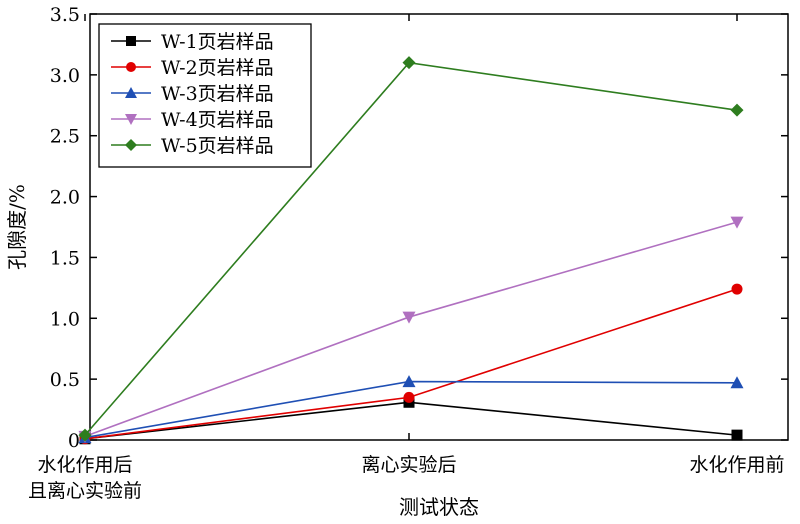 This screenshot has width=800, height=524. Describe the element at coordinates (65, 258) in the screenshot. I see `y-tick-label: 1.5` at that location.